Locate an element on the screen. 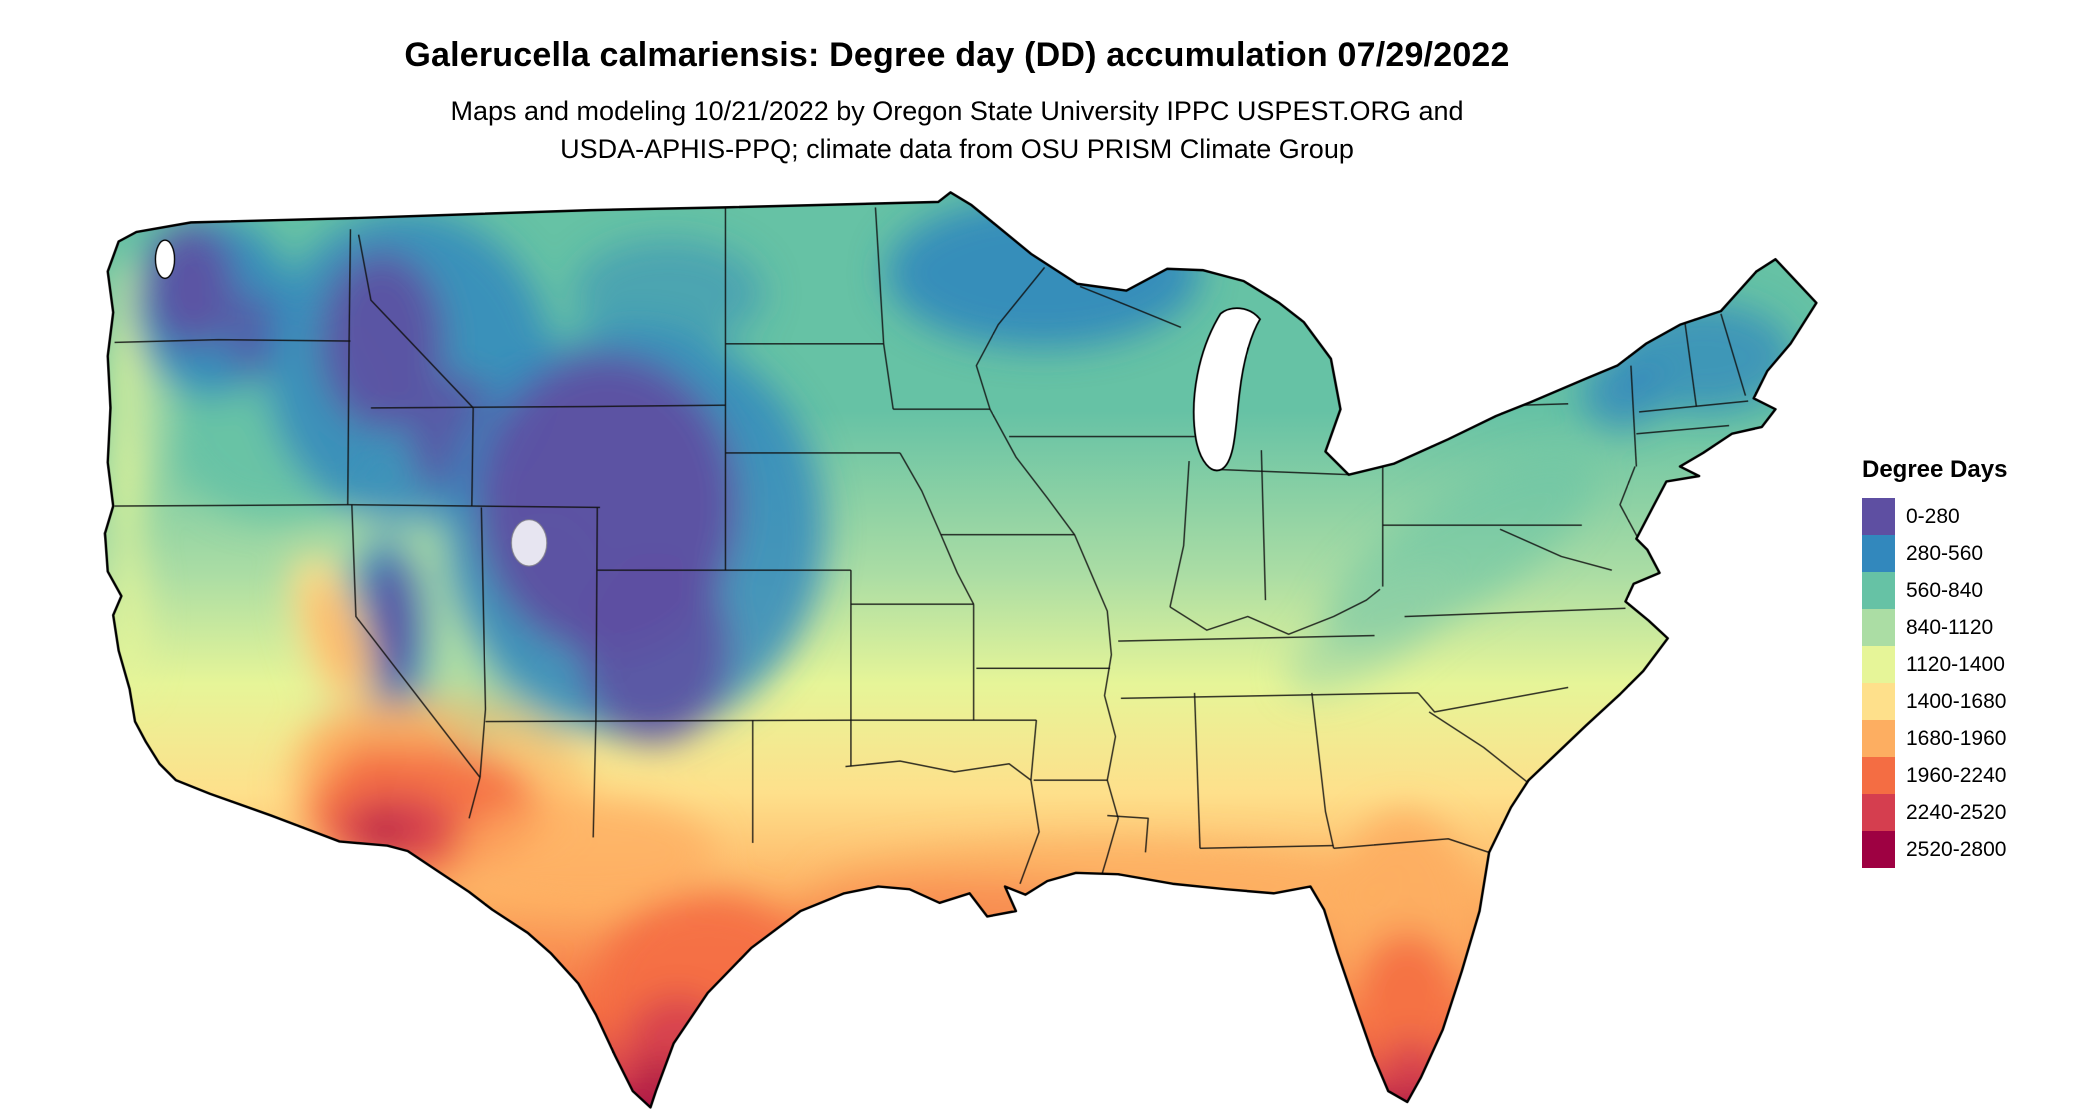 This screenshot has height=1116, width=2100. legend-entry: 2240-2520 is located at coordinates (1934, 812).